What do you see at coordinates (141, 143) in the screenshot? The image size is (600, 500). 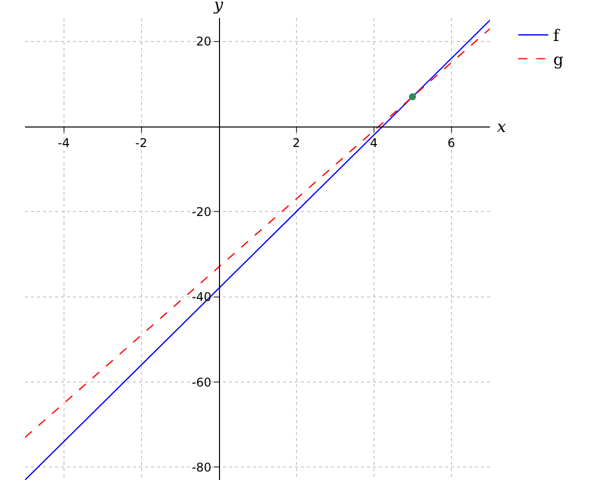 I see `x-tick-label: -2` at bounding box center [141, 143].